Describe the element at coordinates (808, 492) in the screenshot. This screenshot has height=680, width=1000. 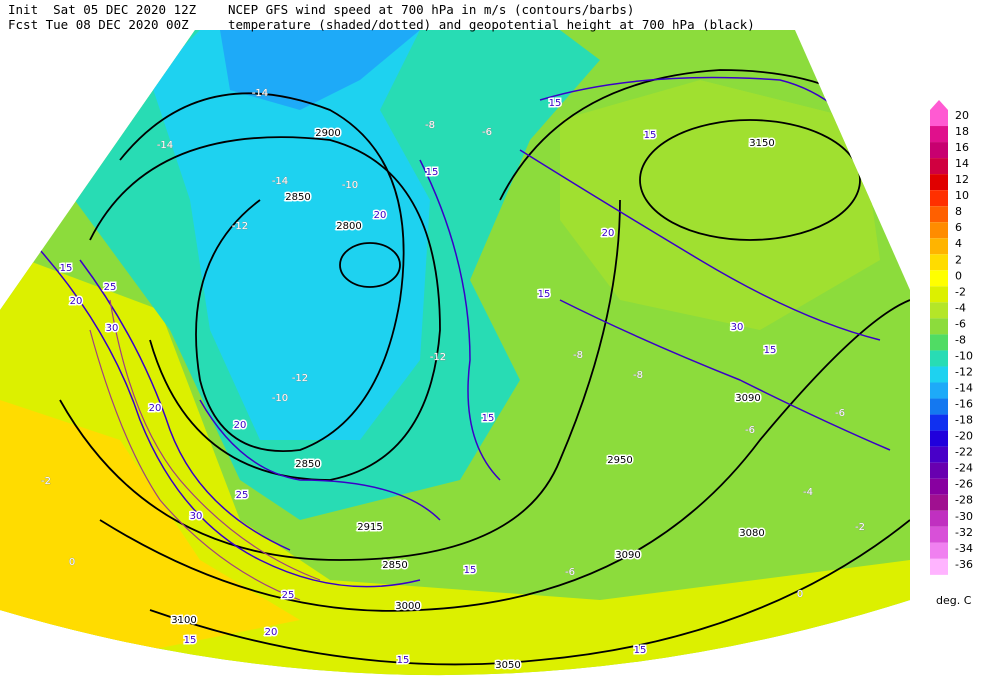
I see `temperature-label: -4` at that location.